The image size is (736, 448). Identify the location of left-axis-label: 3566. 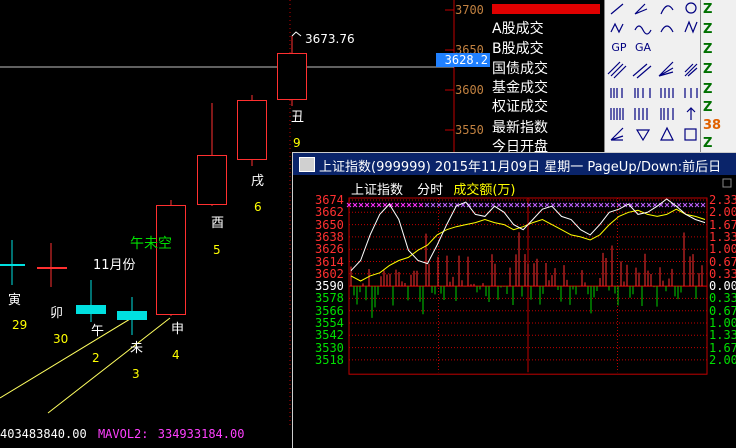
(329, 310).